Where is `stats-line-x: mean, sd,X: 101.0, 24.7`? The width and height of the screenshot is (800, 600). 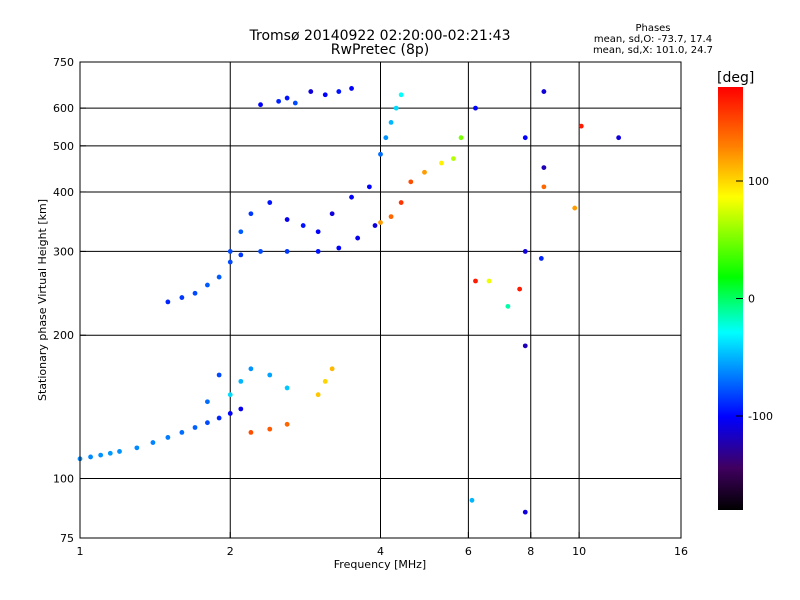
stats-line-x: mean, sd,X: 101.0, 24.7 is located at coordinates (653, 50).